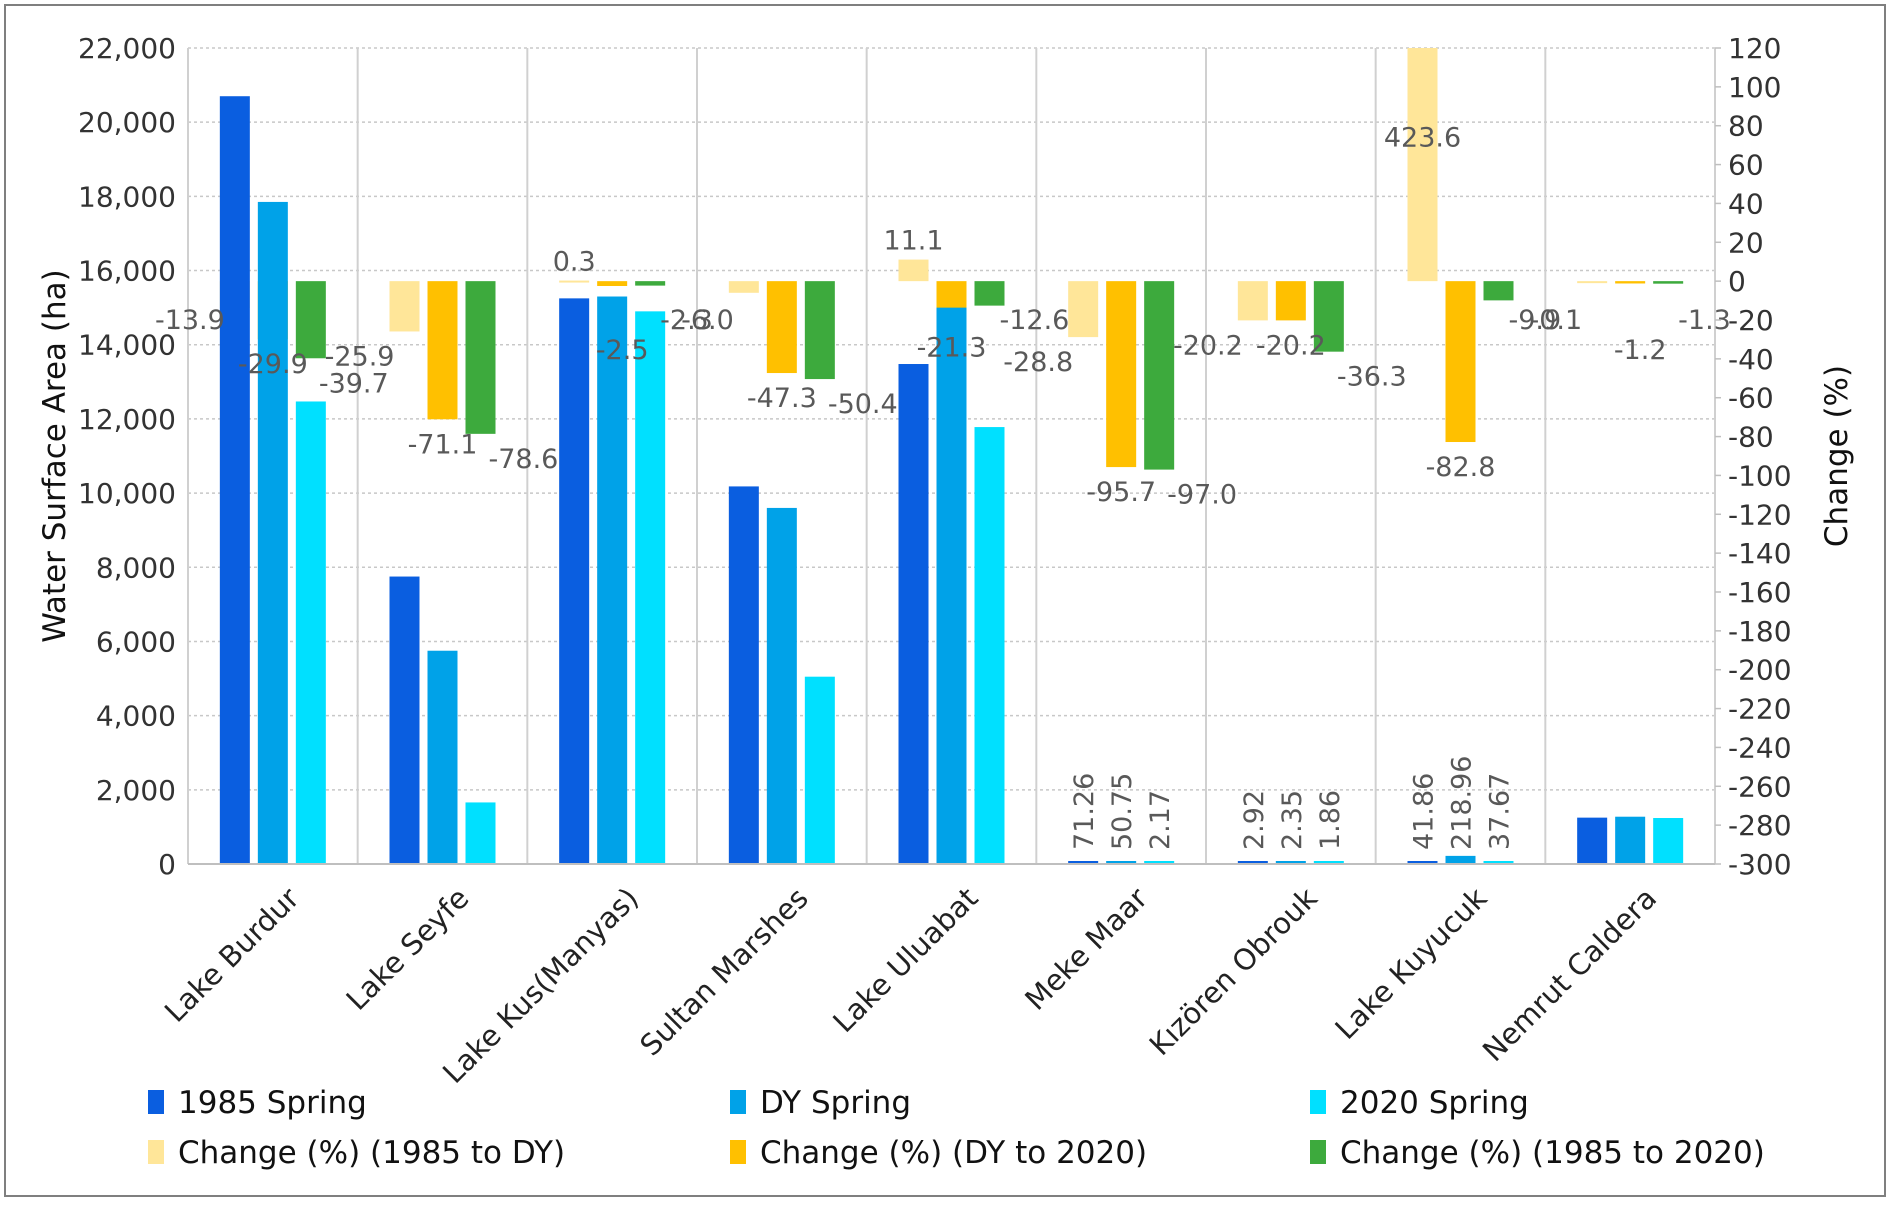  What do you see at coordinates (136, 641) in the screenshot?
I see `y-tick-label: 6,000` at bounding box center [136, 641].